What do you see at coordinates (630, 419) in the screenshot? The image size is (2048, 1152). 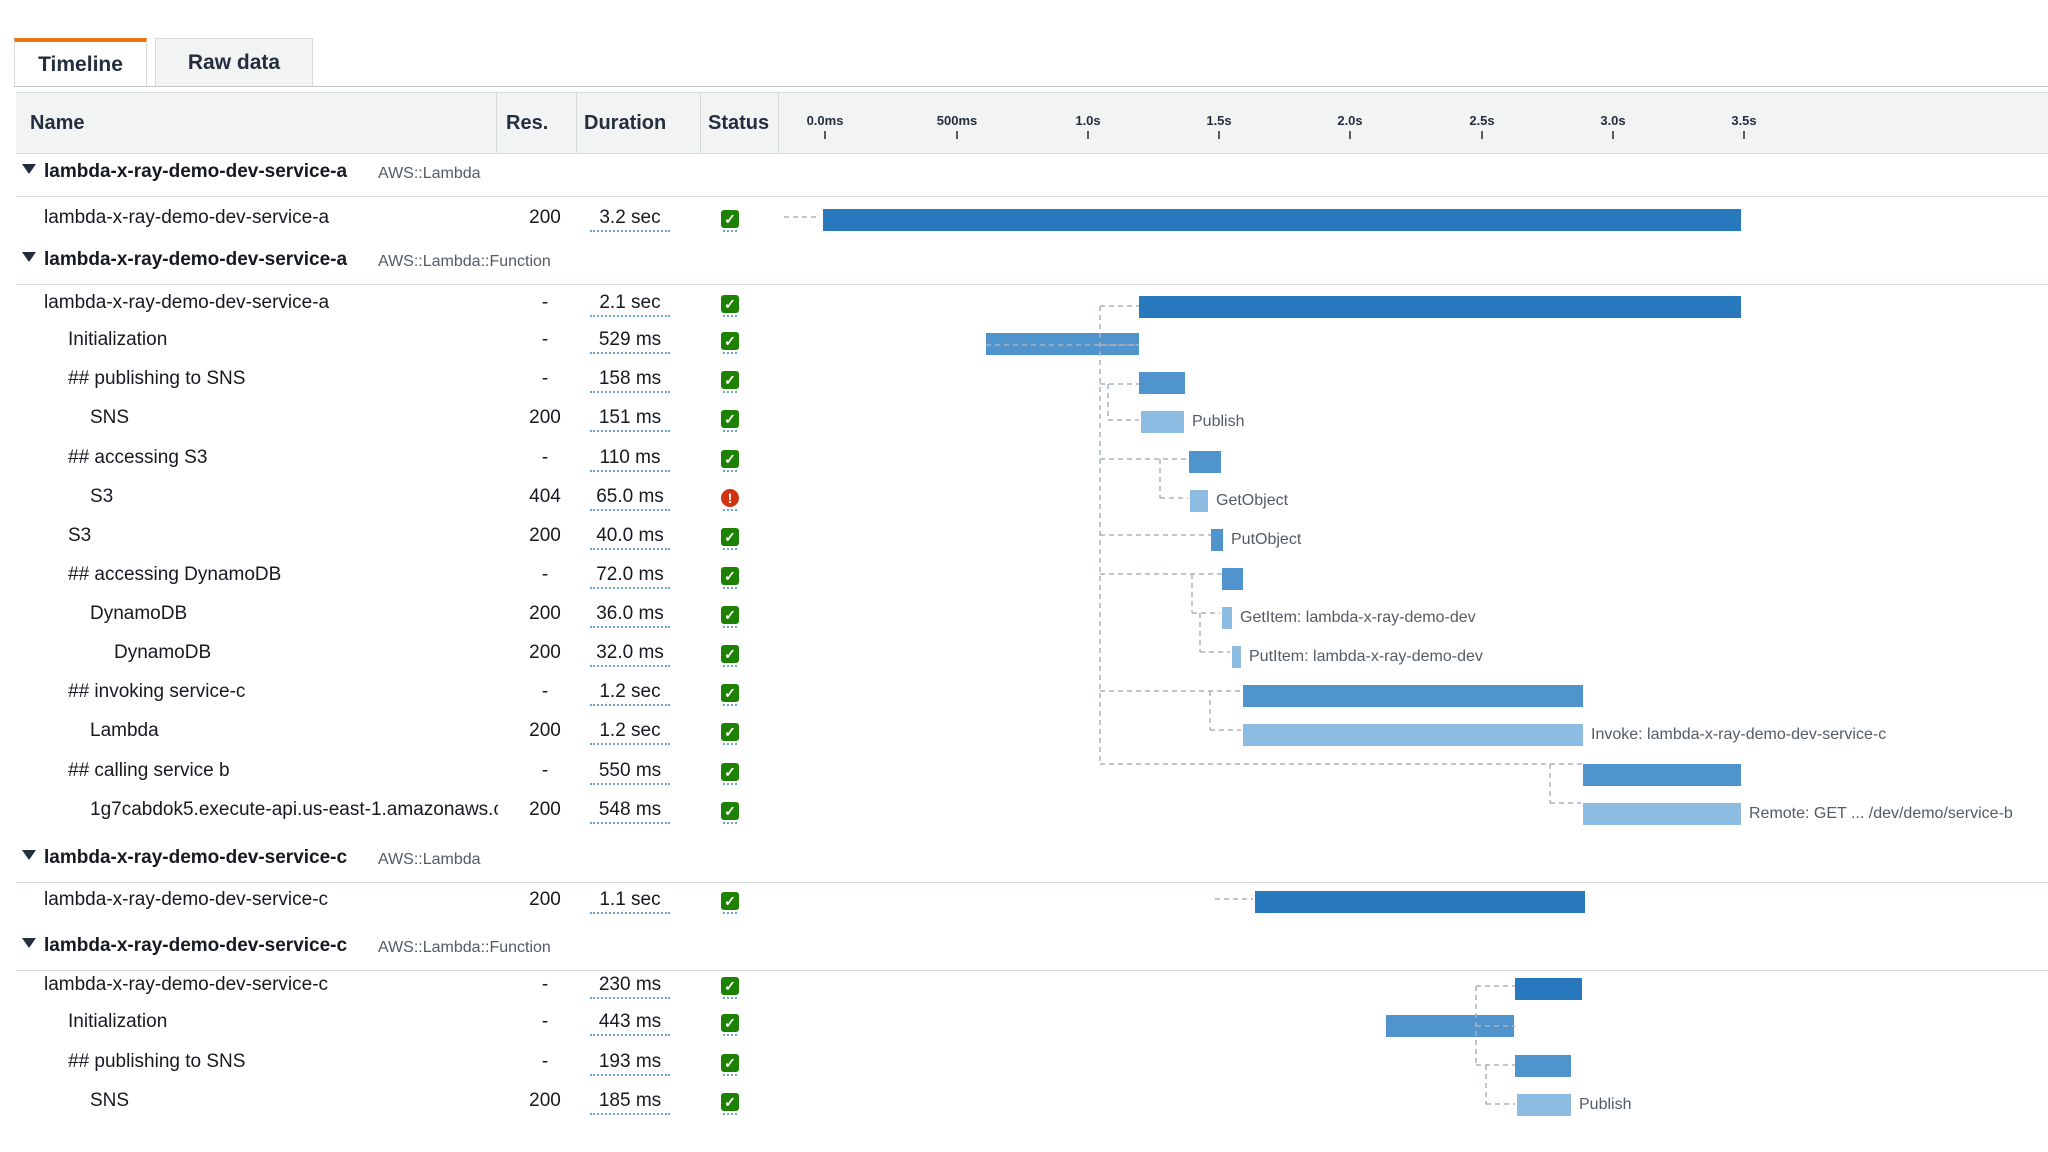 I see `segment-duration: 151 ms` at bounding box center [630, 419].